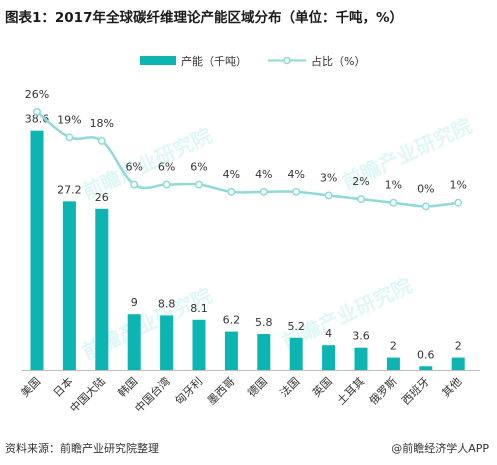  Describe the element at coordinates (102, 123) in the screenshot. I see `share-value-label: 18%` at that location.